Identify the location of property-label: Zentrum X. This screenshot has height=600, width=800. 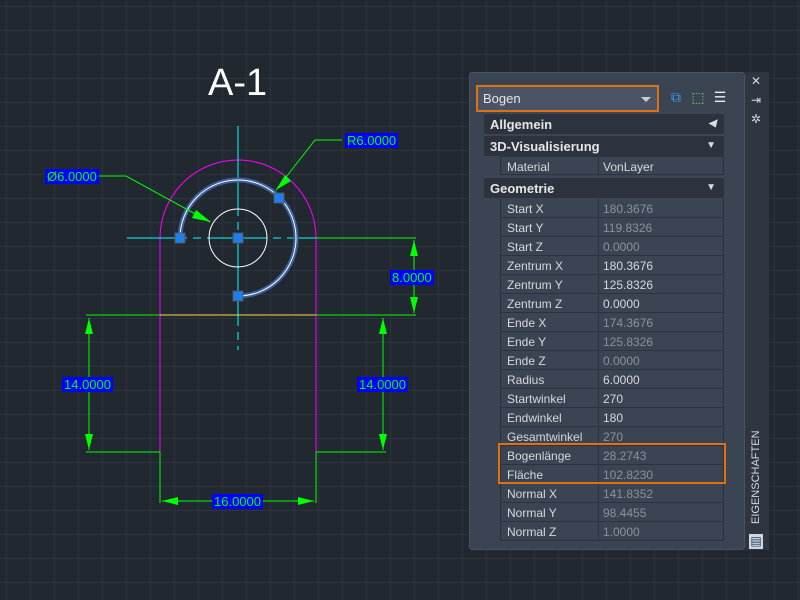
(535, 266).